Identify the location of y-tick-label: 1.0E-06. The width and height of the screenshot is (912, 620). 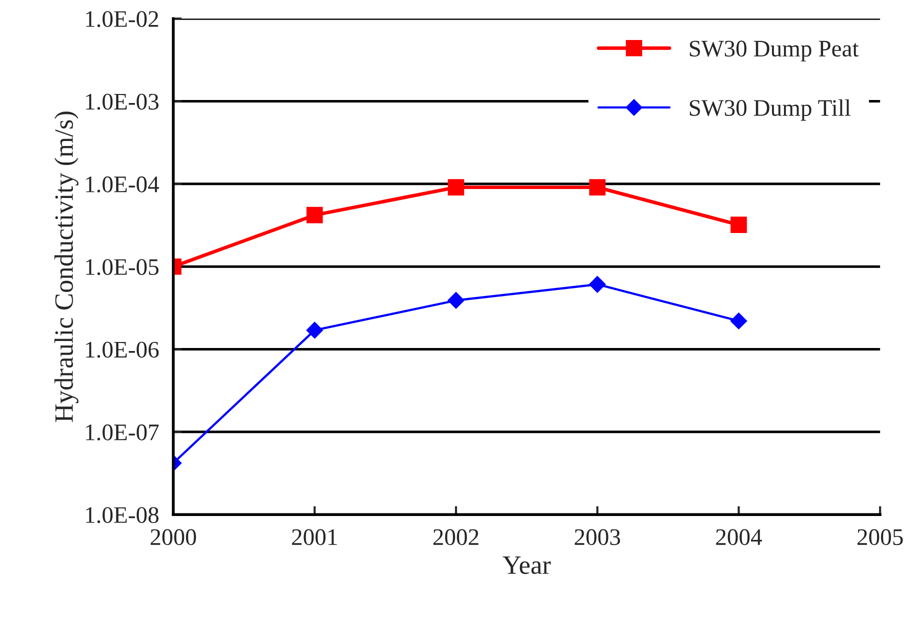
(122, 350).